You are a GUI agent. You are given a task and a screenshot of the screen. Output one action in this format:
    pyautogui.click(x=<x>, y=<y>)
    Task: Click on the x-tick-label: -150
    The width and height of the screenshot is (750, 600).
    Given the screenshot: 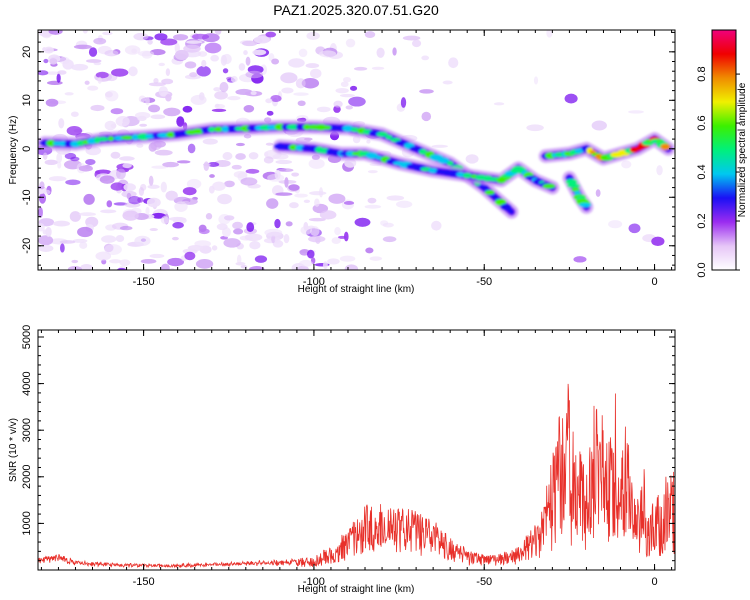 What is the action you would take?
    pyautogui.click(x=144, y=582)
    